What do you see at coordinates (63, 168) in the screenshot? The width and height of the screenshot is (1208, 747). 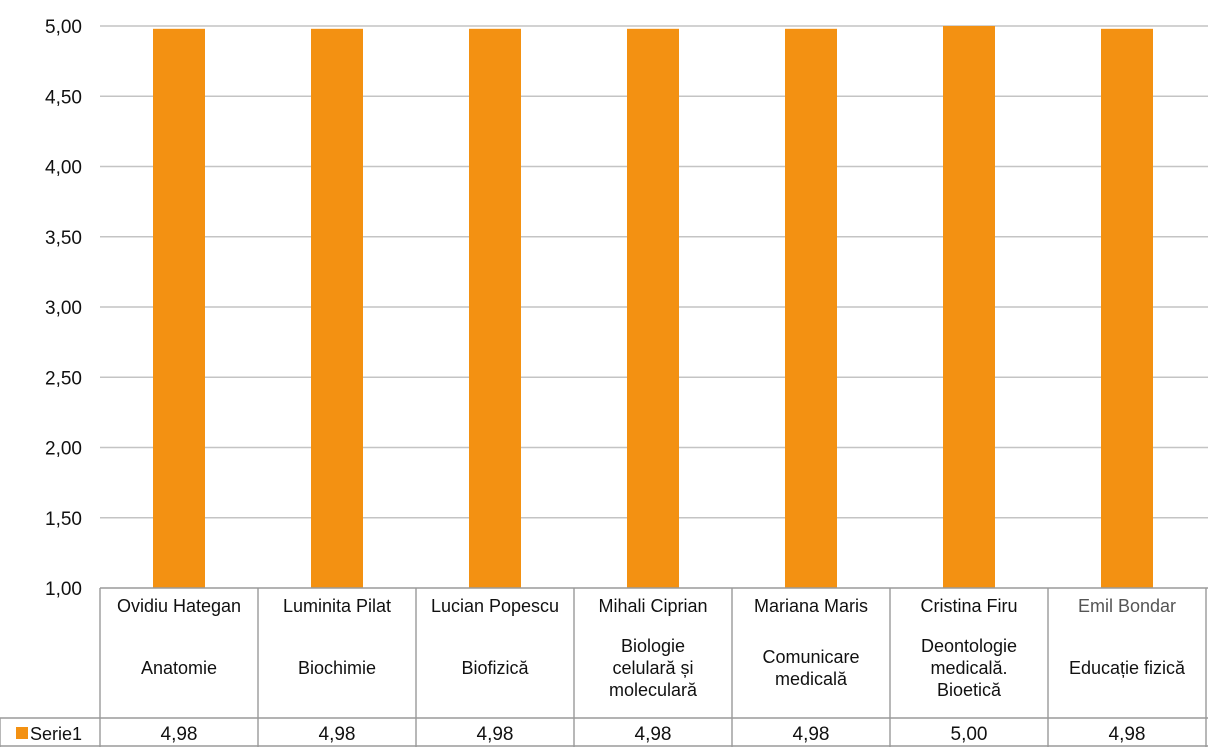 I see `y-tick-label: 4,00` at bounding box center [63, 168].